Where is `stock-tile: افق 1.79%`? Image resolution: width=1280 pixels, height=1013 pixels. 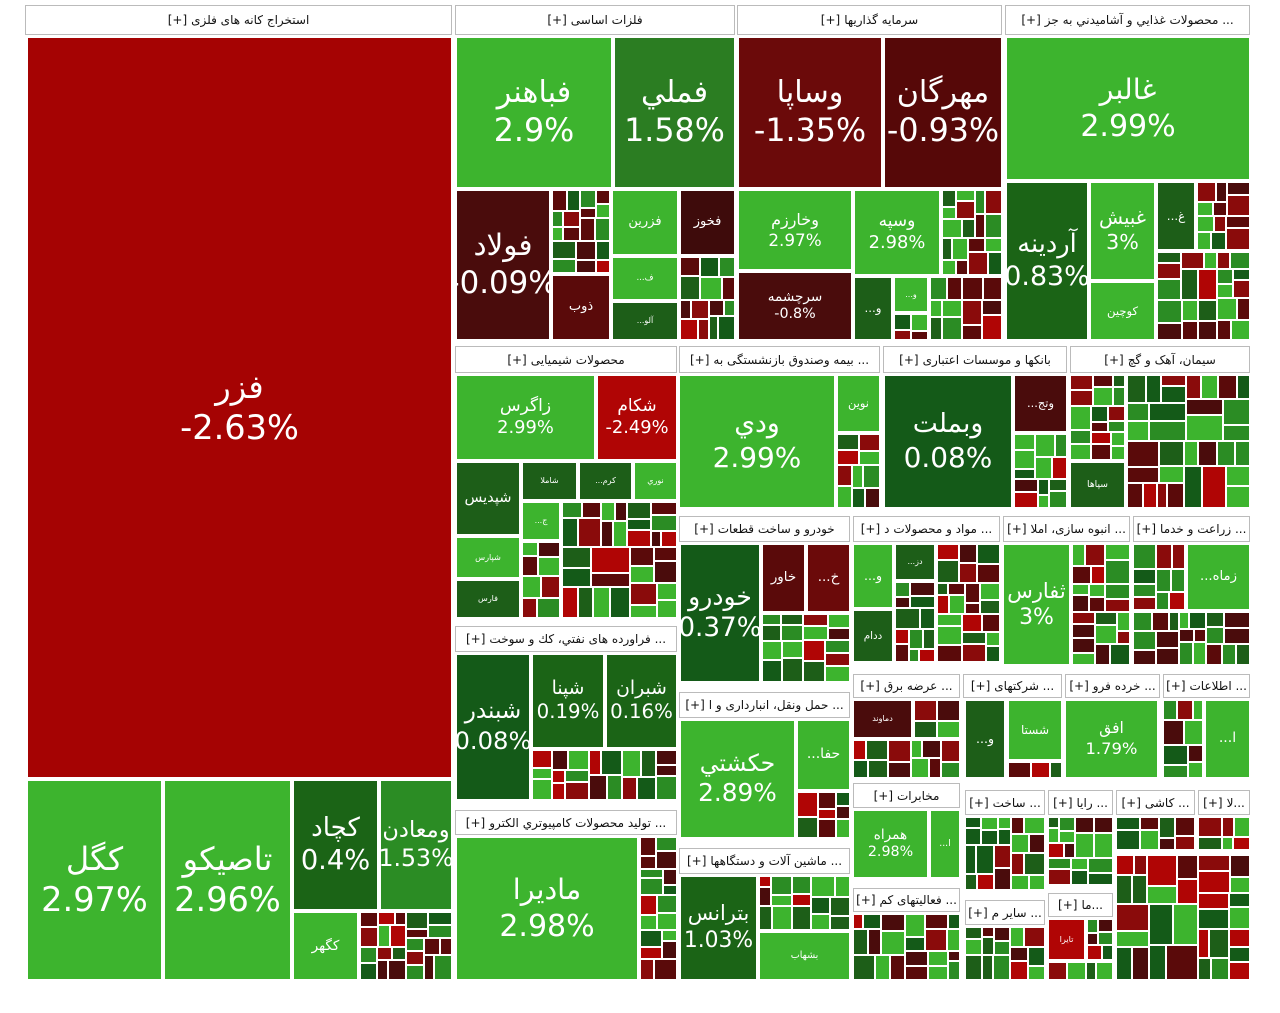
stock-tile: افق 1.79% is located at coordinates (1111, 739).